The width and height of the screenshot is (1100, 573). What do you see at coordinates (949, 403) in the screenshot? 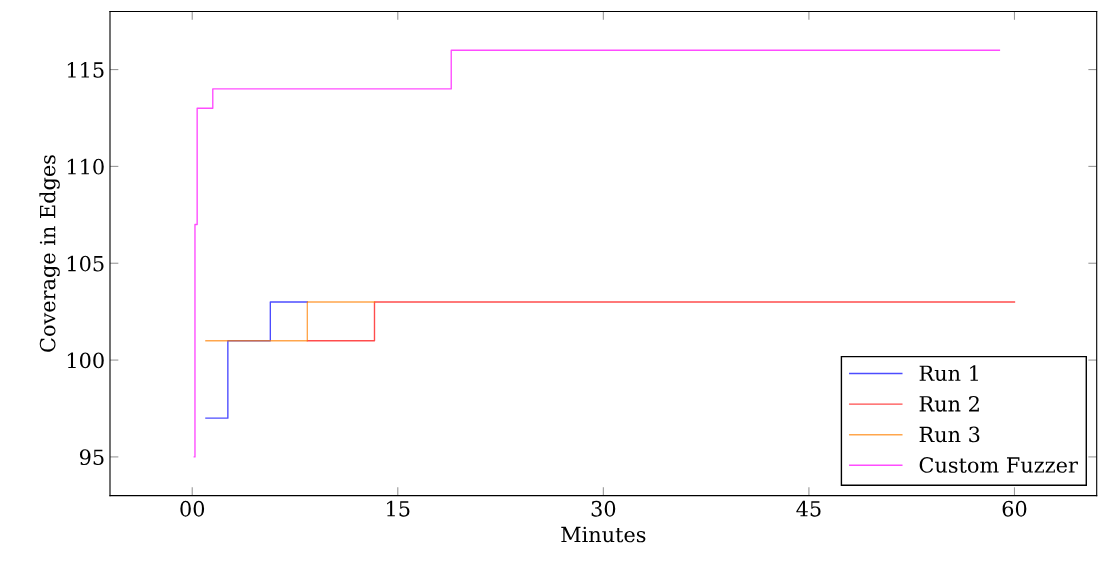
I see `legend-label: Run 2` at bounding box center [949, 403].